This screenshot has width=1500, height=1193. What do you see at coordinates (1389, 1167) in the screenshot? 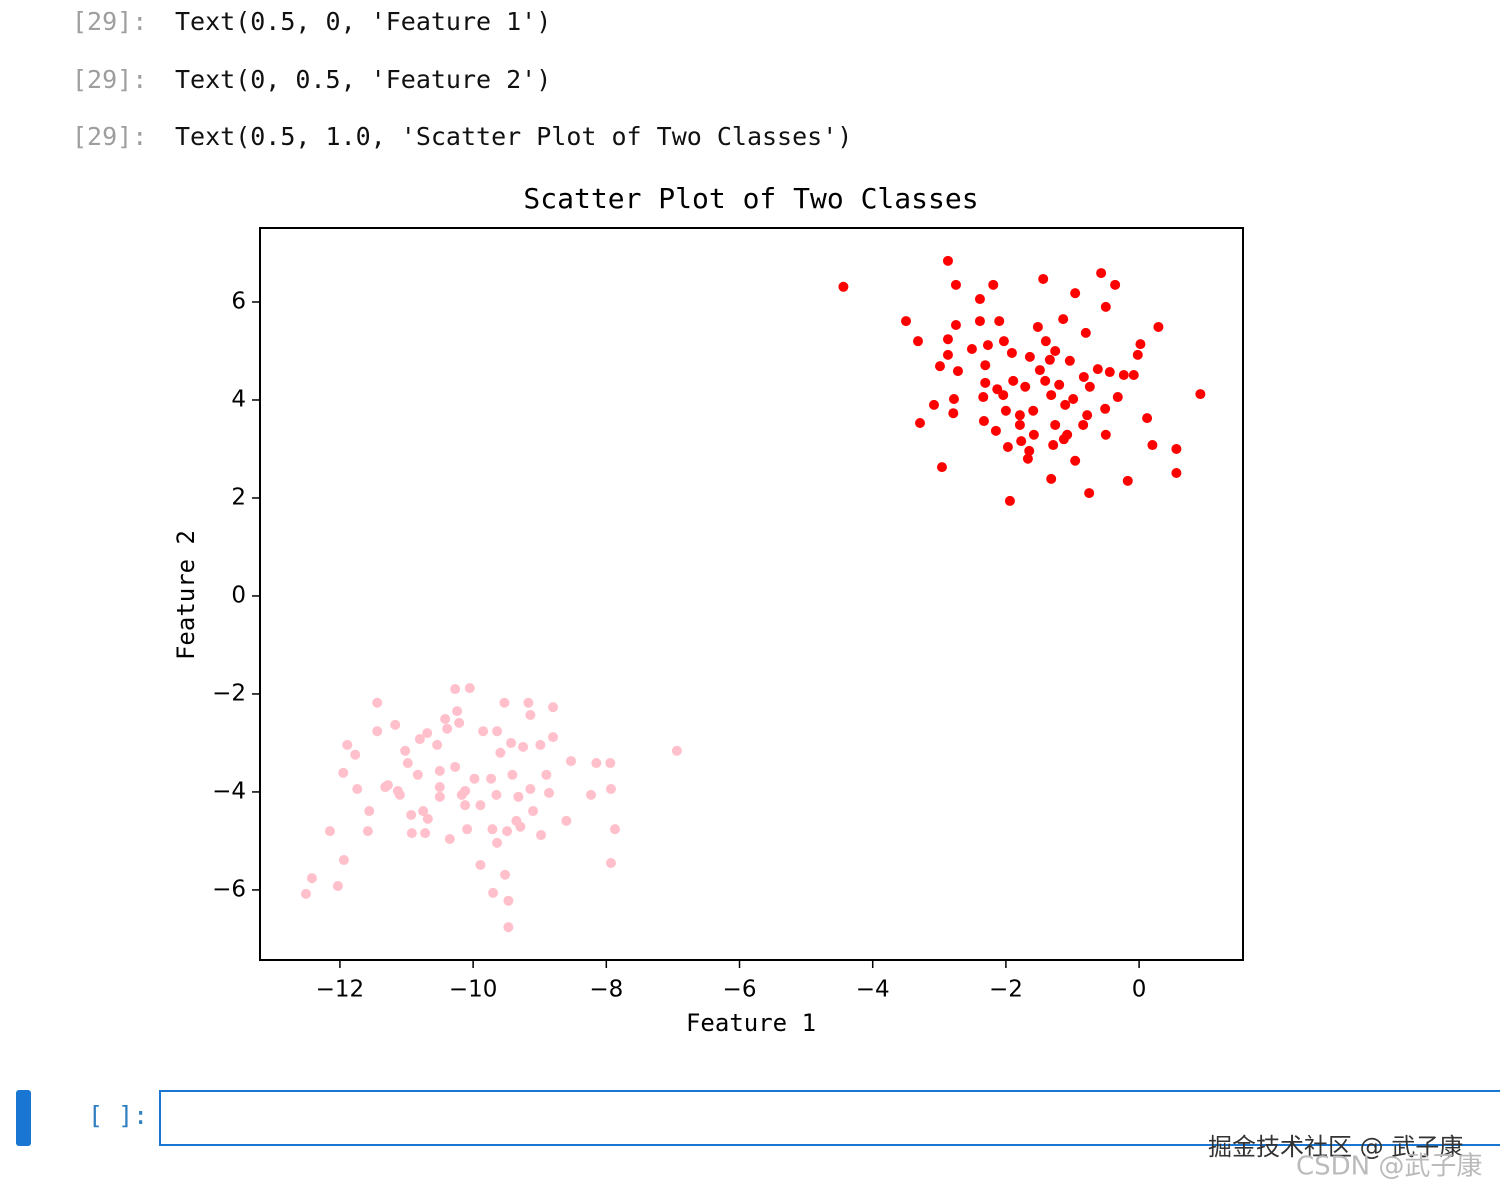
I see `watermark: CSDN @武子康` at bounding box center [1389, 1167].